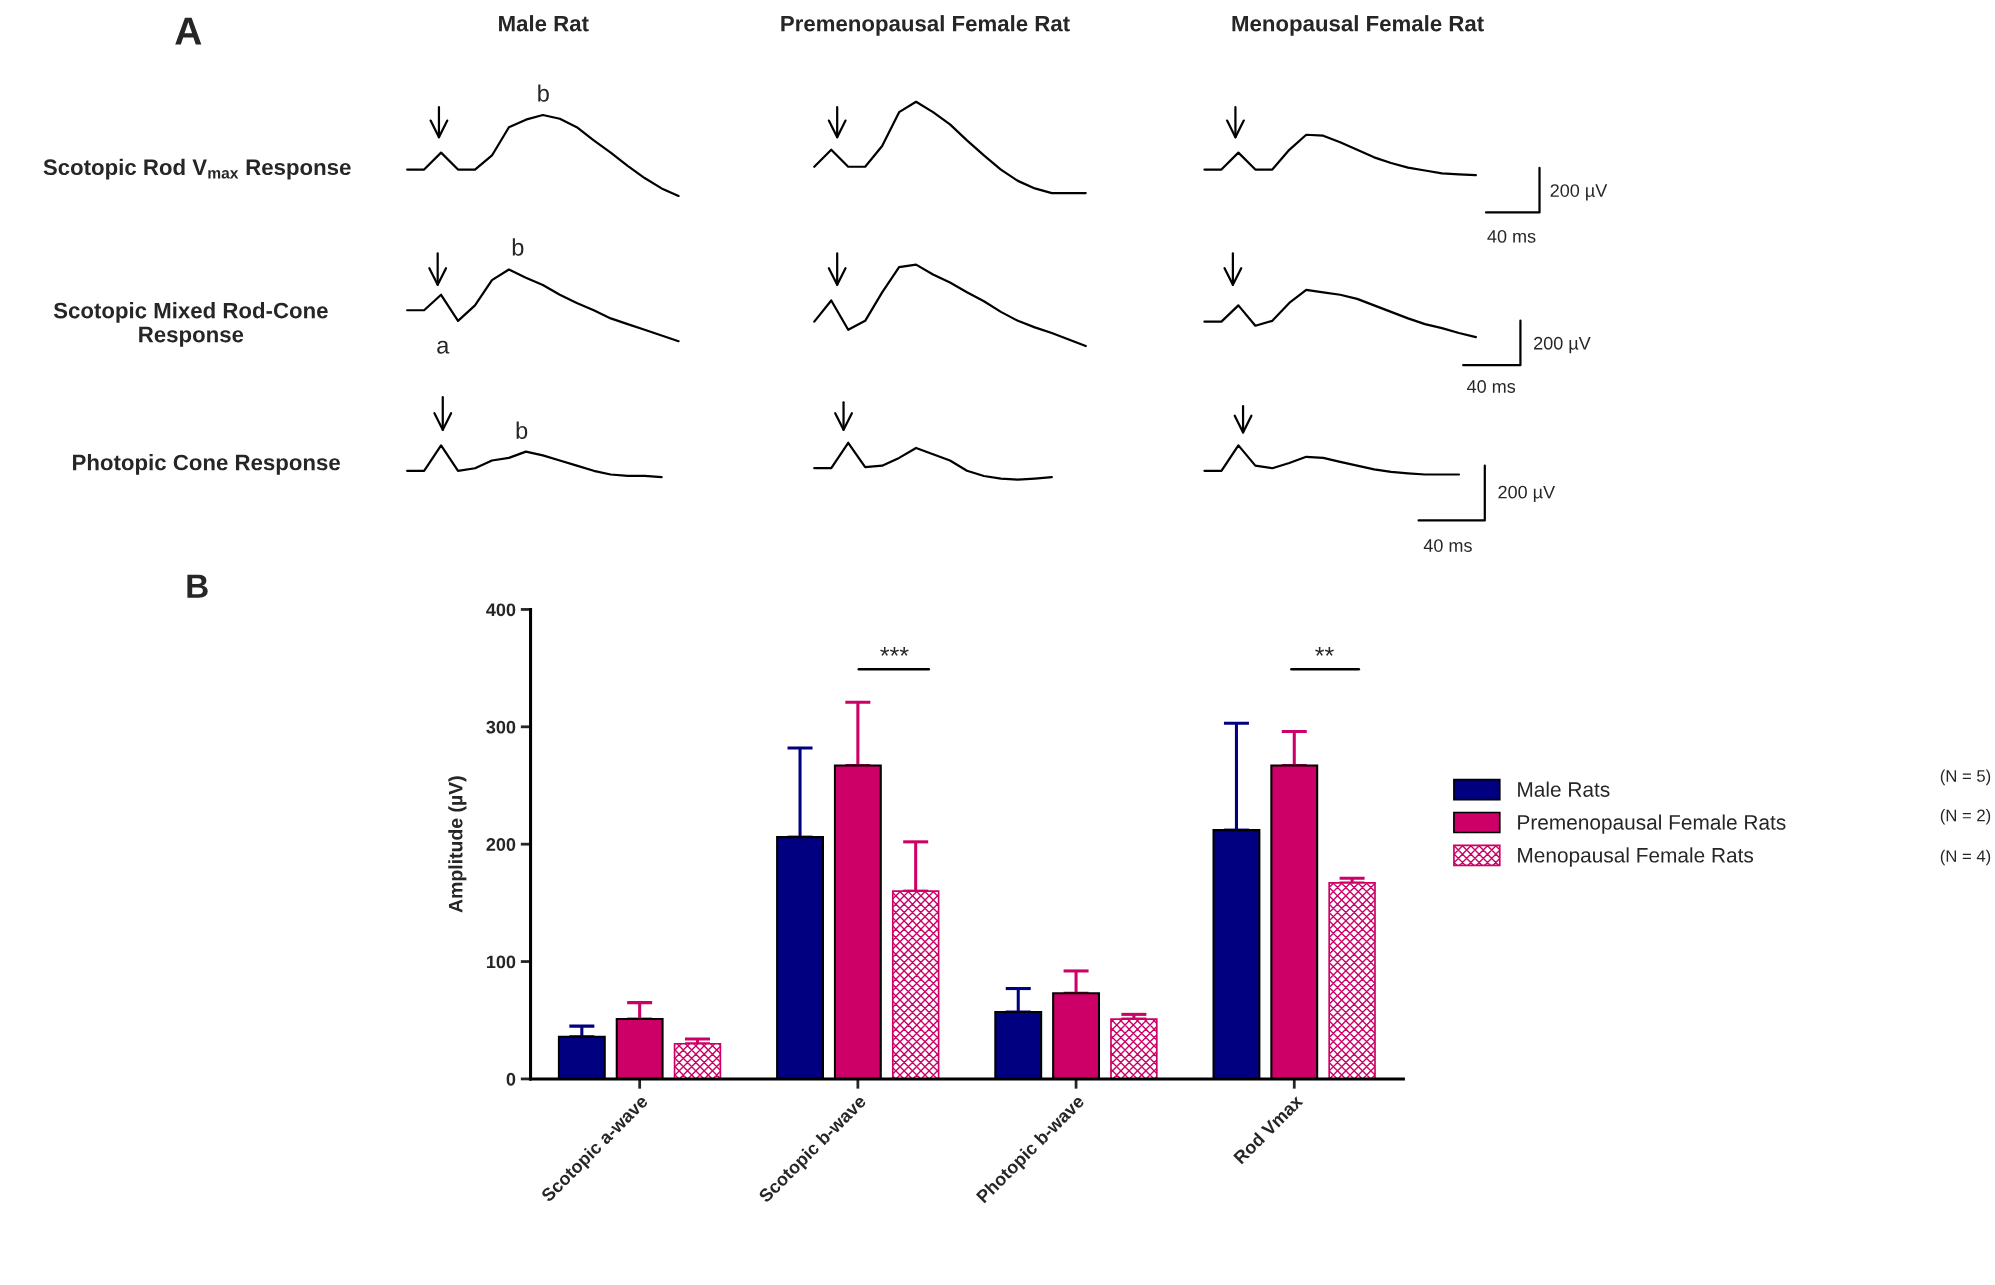 This screenshot has height=1285, width=1995. What do you see at coordinates (457, 844) in the screenshot?
I see `y-axis-title: Amplitude (µV)` at bounding box center [457, 844].